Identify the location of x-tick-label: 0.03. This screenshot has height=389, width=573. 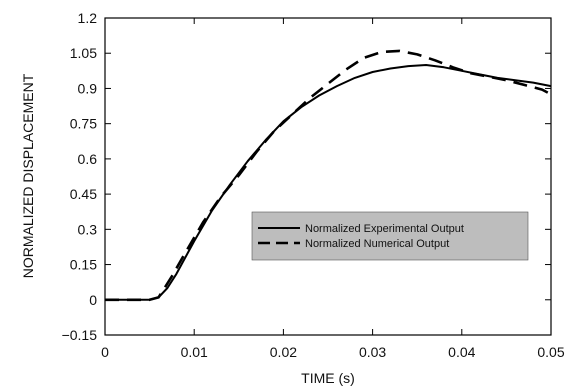
(372, 352).